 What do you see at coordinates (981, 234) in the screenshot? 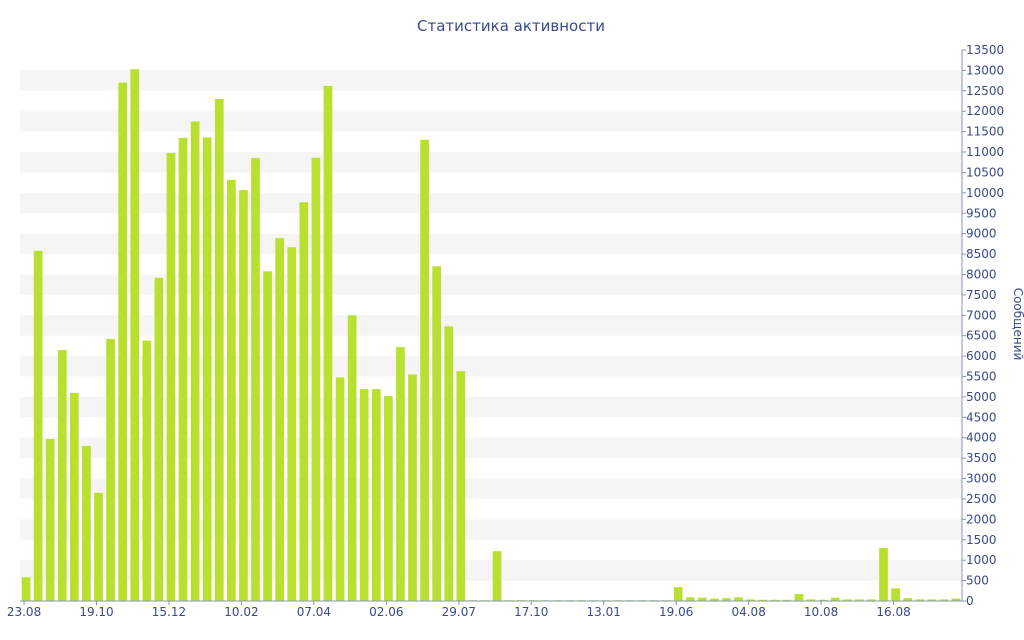
I see `y-tick-label: 9000` at bounding box center [981, 234].